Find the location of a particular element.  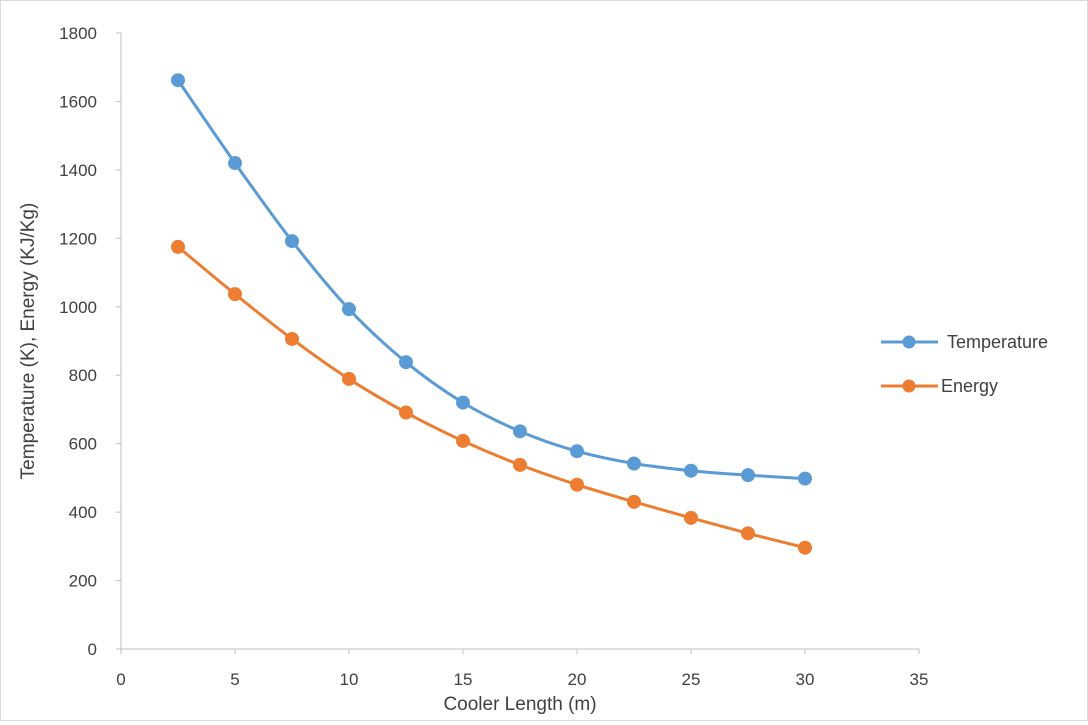

legend-label-energy: Energy is located at coordinates (969, 386).